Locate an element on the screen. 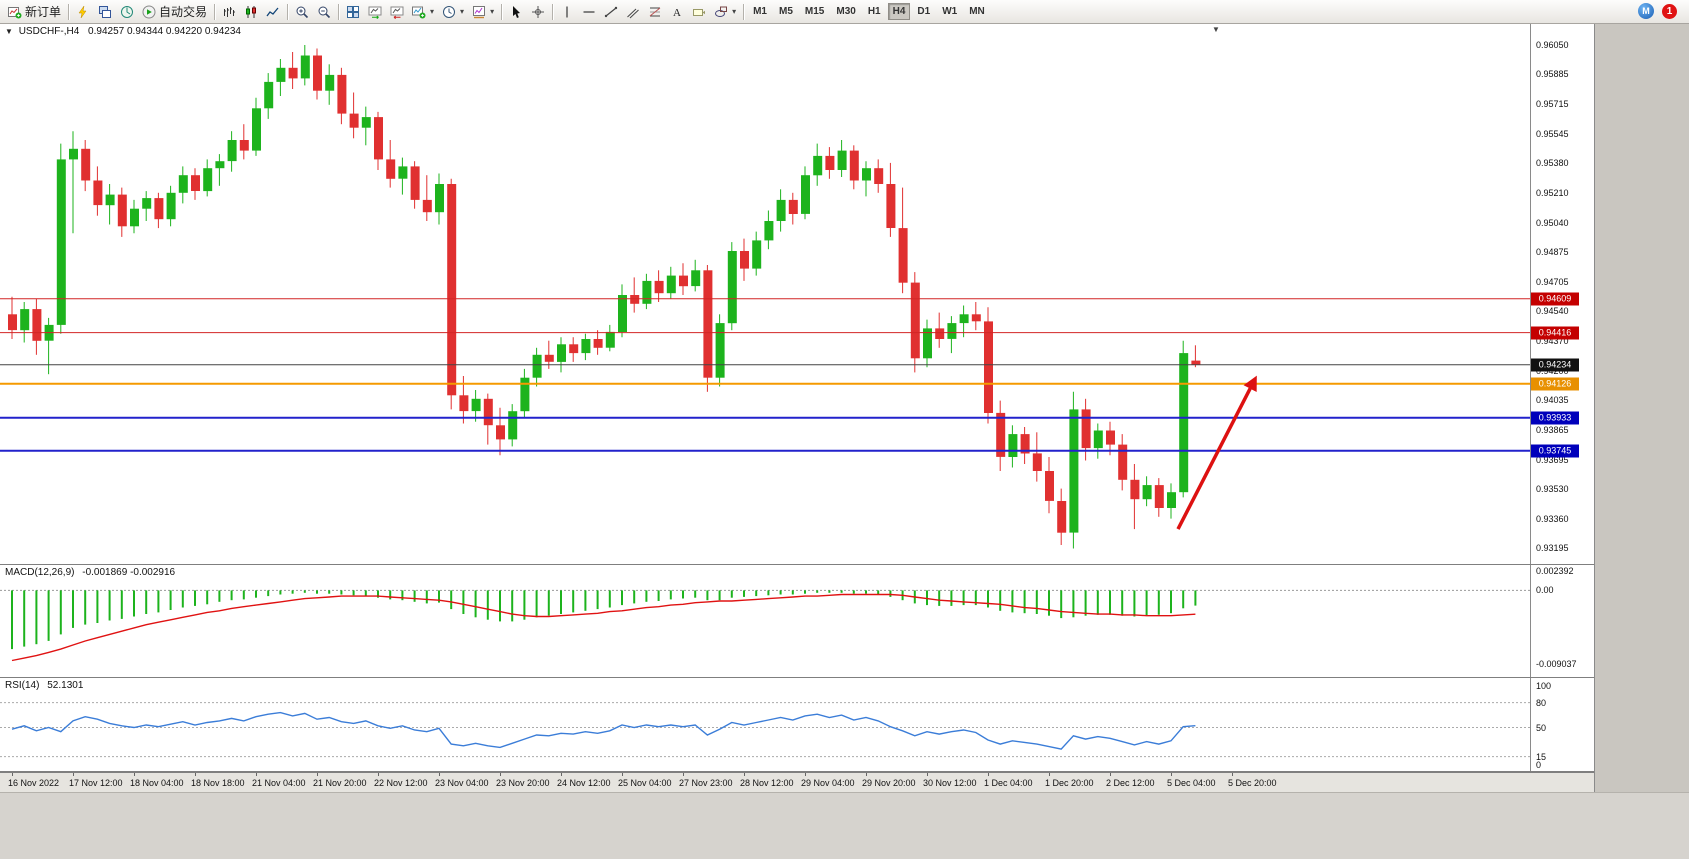  time-axis-label: 25 Nov 04:00 is located at coordinates (645, 783).